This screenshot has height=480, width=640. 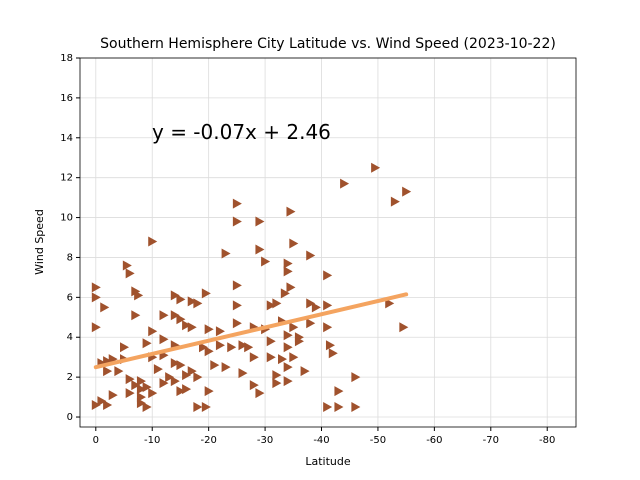 I want to click on regression-line, so click(x=251, y=331).